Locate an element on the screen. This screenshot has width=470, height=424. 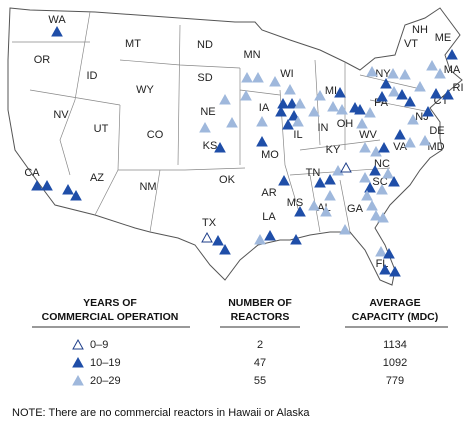
state-label: RI is located at coordinates (458, 88).